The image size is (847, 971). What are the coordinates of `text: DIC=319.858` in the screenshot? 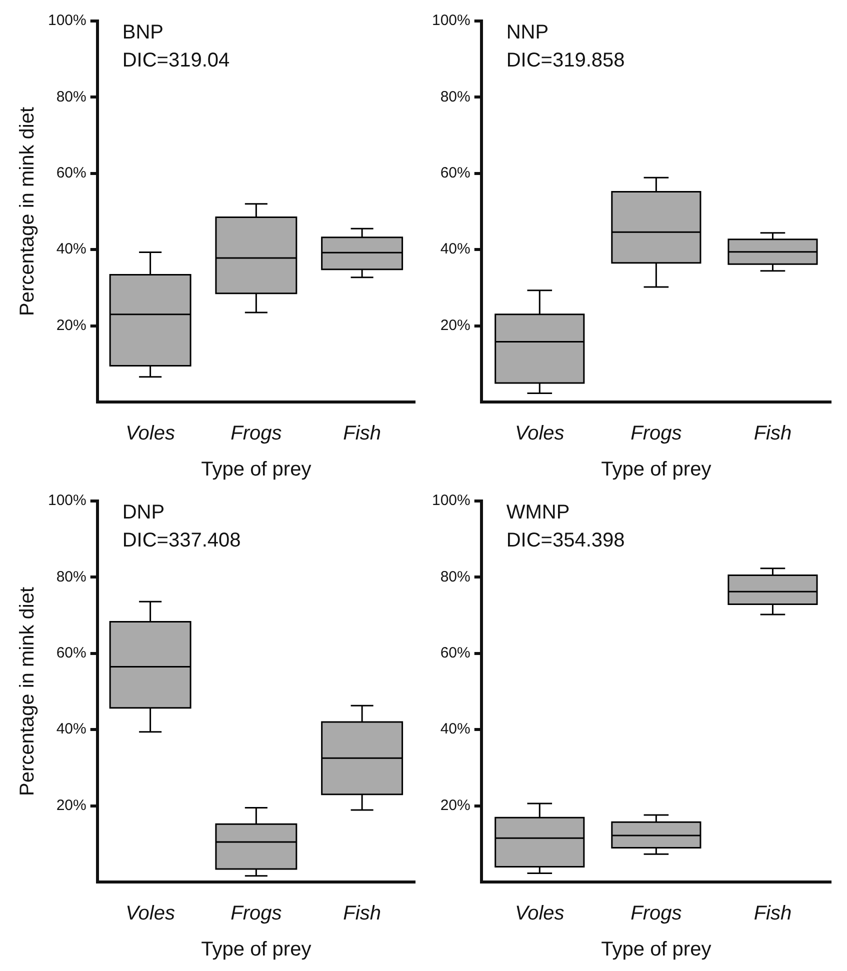 It's located at (565, 61).